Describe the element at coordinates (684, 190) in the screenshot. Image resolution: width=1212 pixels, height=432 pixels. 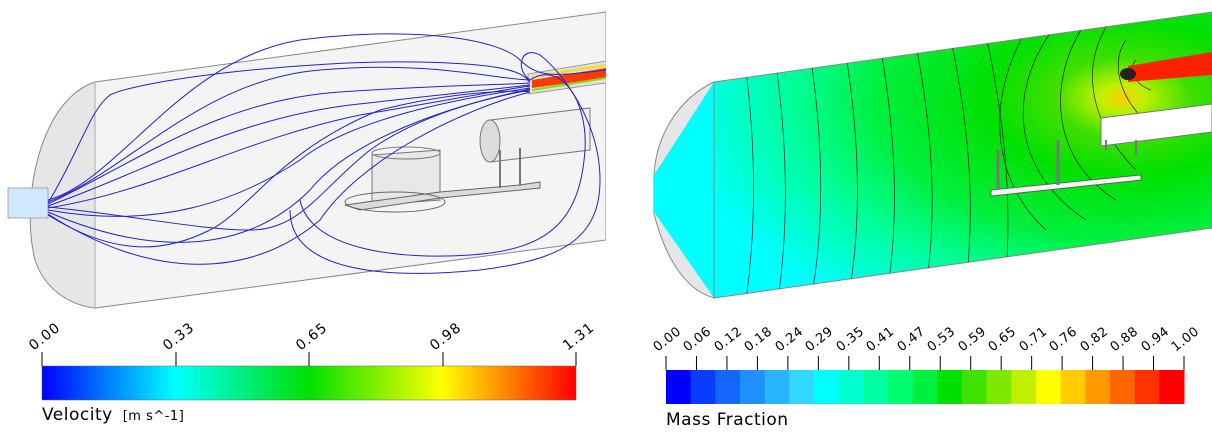
I see `mf-inlet-region` at that location.